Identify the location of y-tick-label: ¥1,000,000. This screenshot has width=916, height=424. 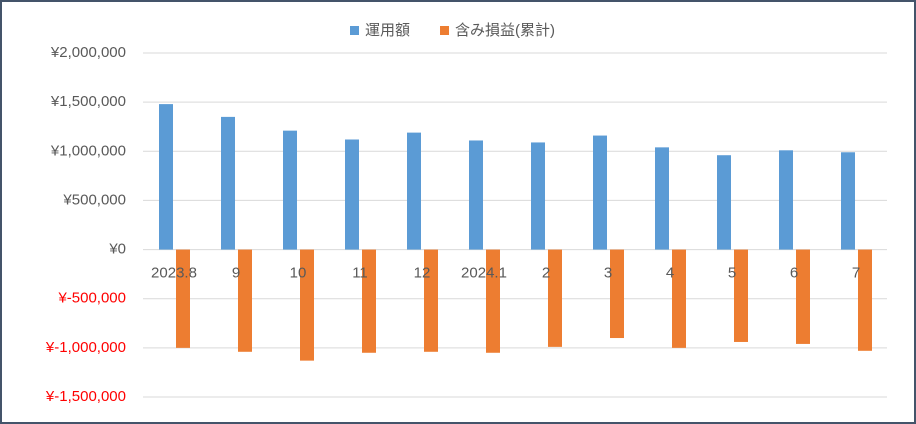
(88, 150).